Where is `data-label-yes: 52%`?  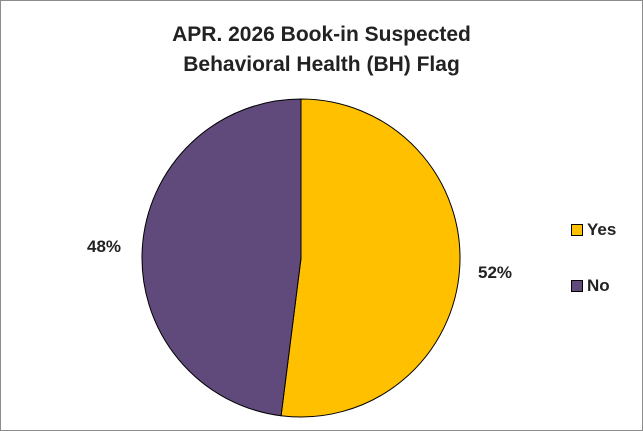 data-label-yes: 52% is located at coordinates (495, 272).